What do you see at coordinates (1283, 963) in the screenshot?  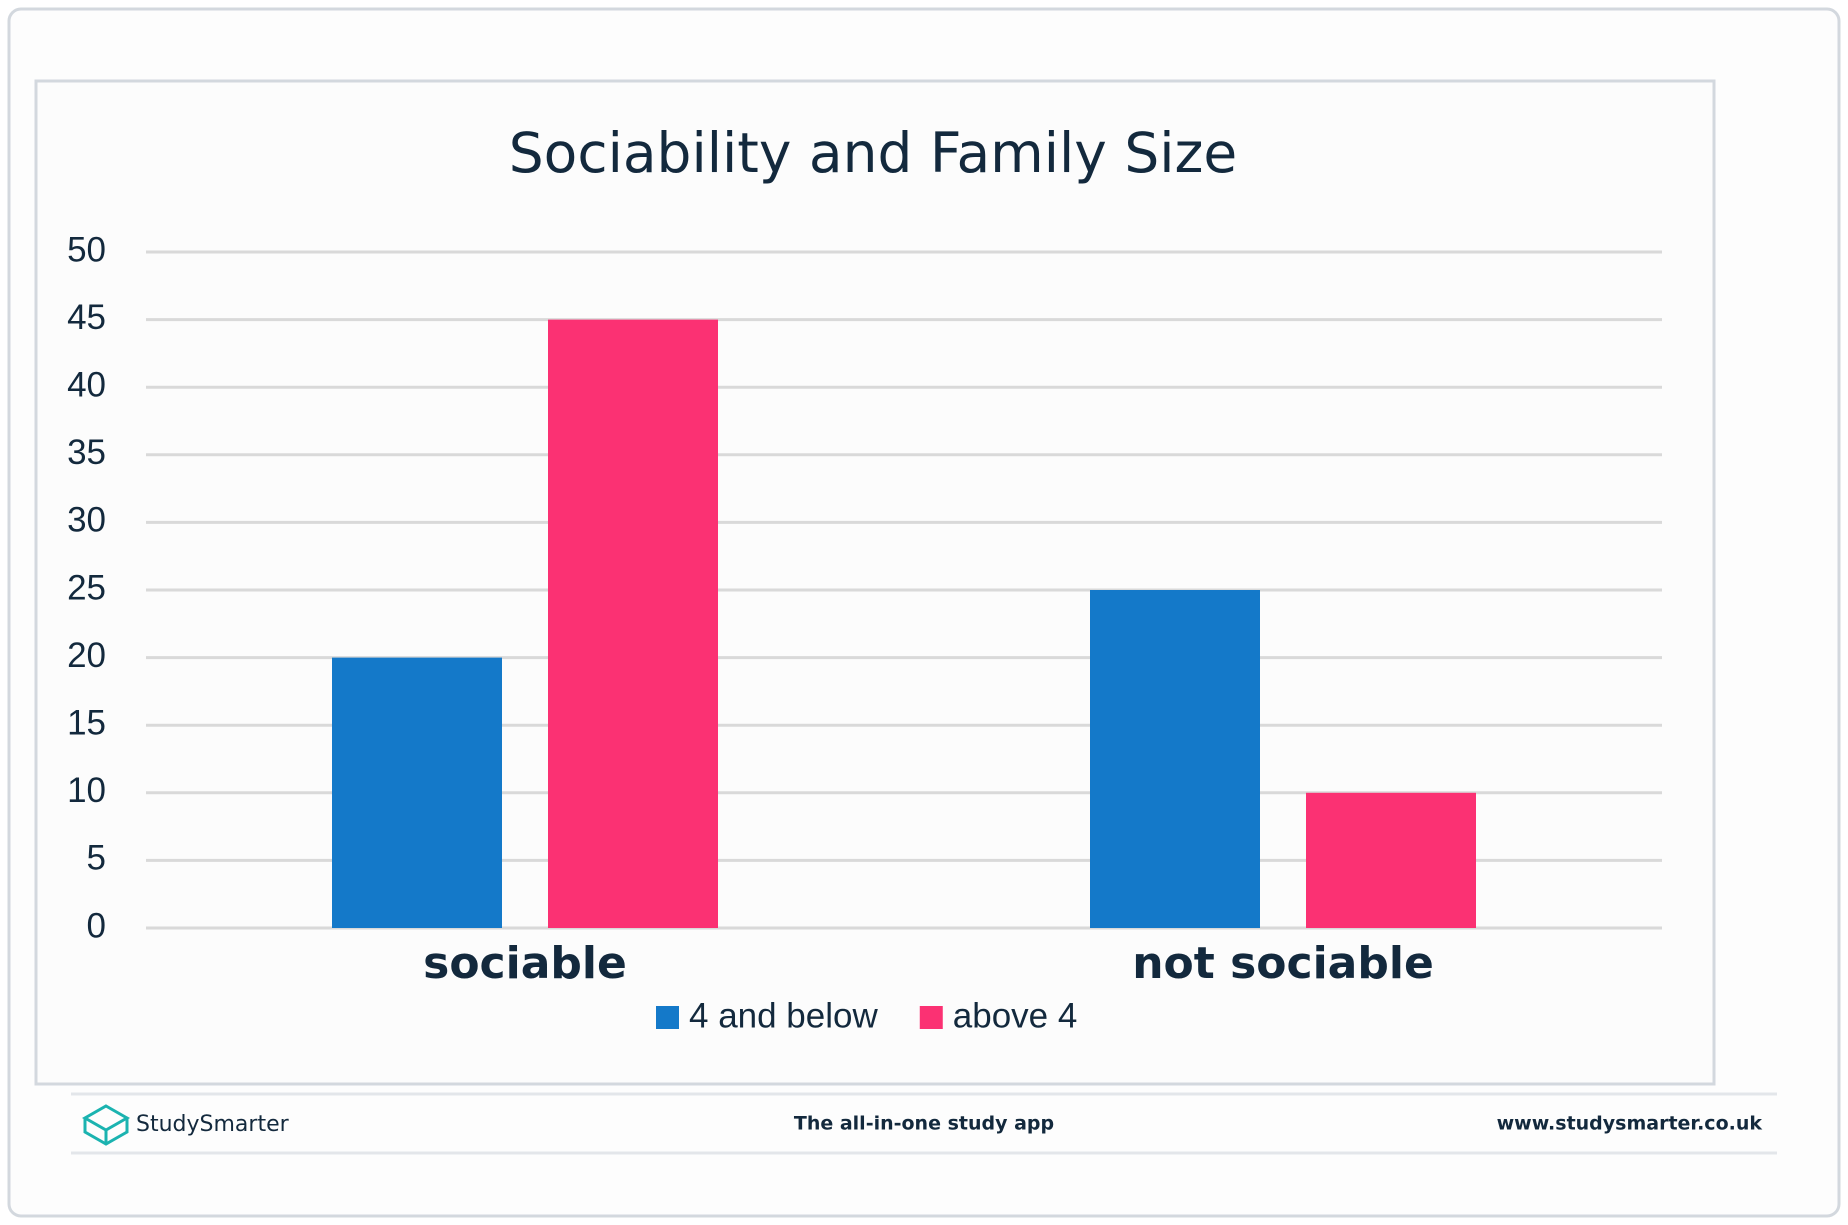 I see `x-tick-label: not sociable` at bounding box center [1283, 963].